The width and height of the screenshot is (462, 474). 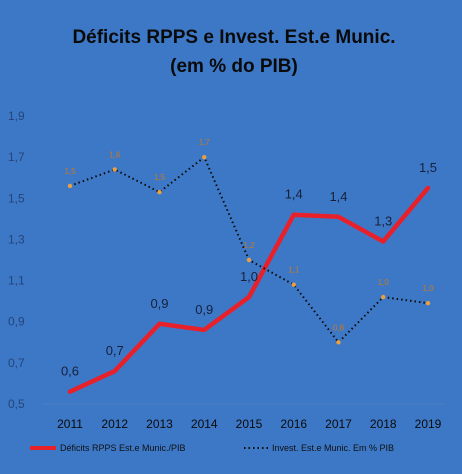 What do you see at coordinates (159, 424) in the screenshot?
I see `x-tick-label: 2013` at bounding box center [159, 424].